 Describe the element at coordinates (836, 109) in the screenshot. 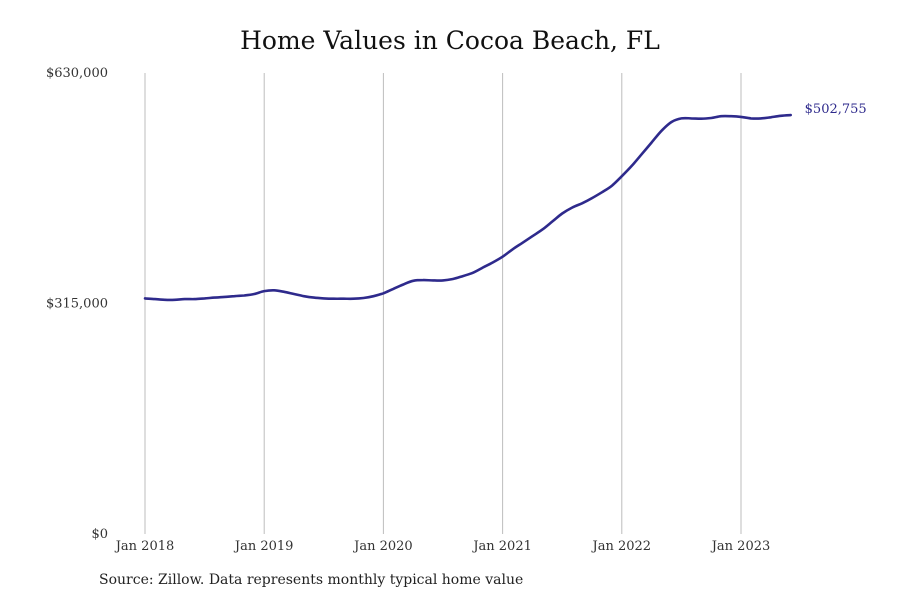

I see `end-value-label: $502,755` at that location.